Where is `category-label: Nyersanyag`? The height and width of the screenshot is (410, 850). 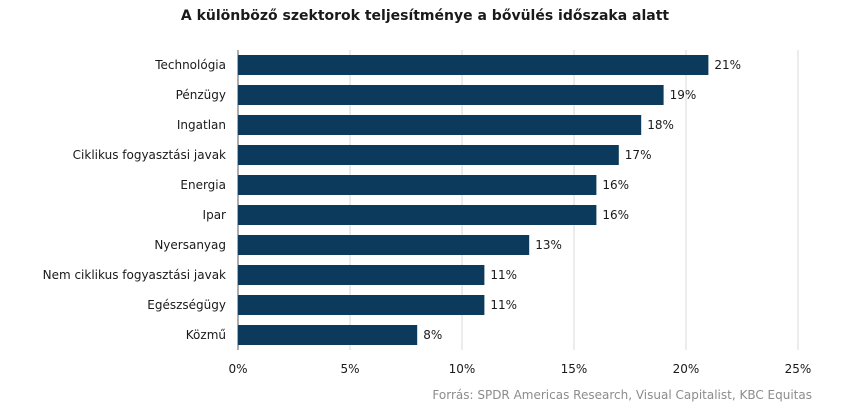 category-label: Nyersanyag is located at coordinates (190, 245).